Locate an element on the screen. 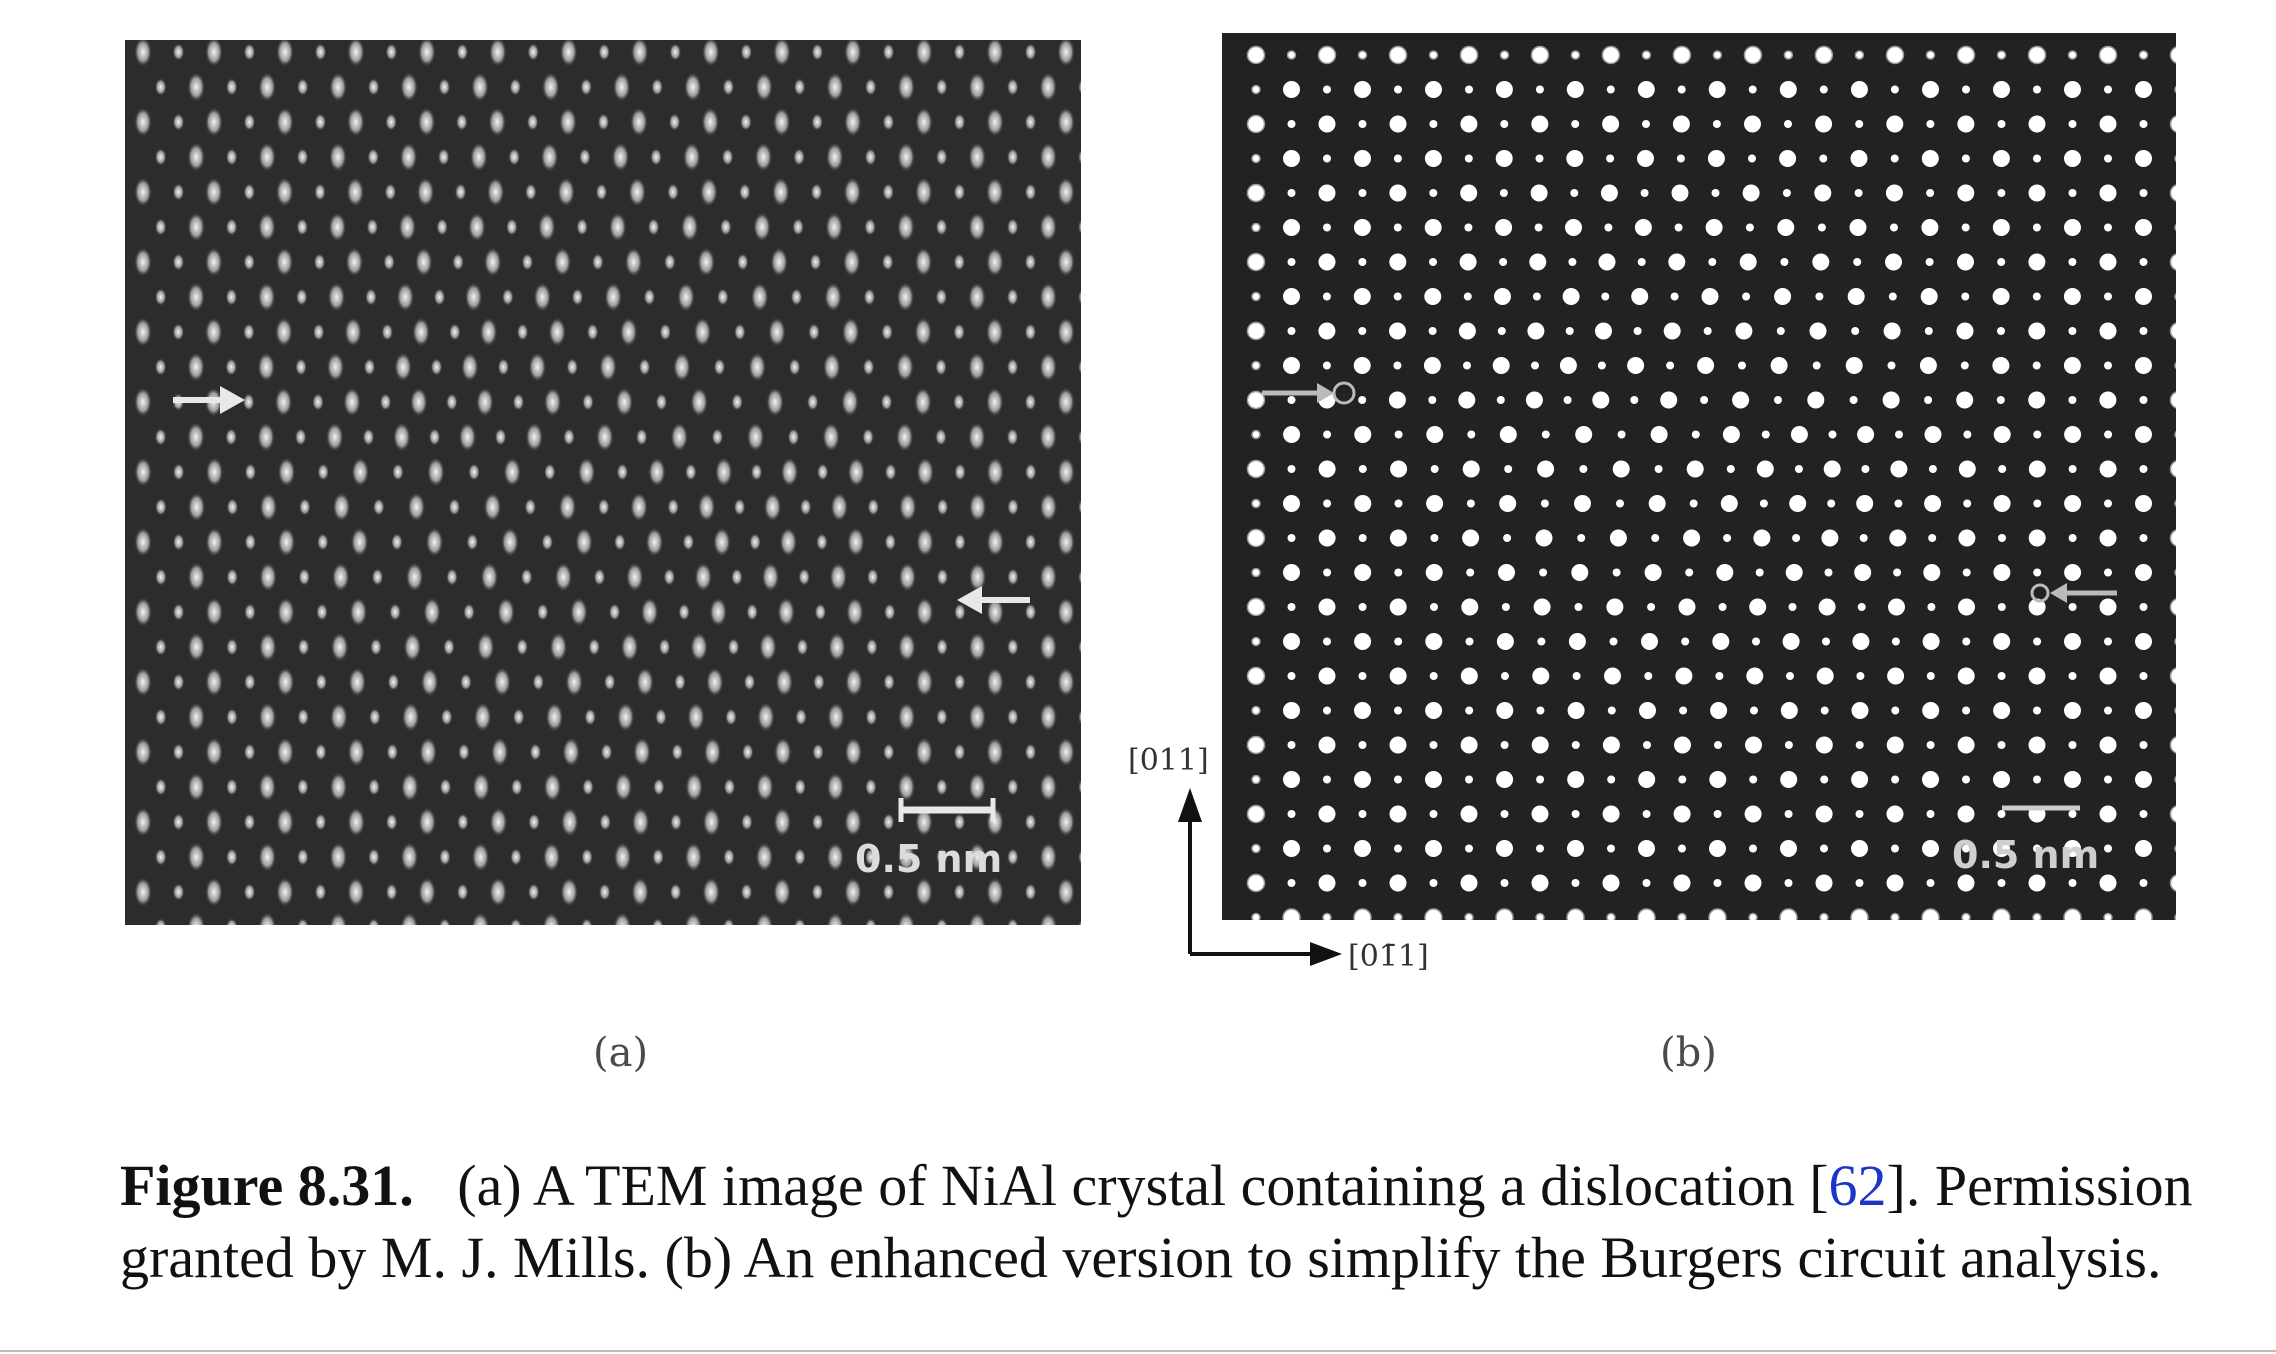 This screenshot has height=1354, width=2276. page-bottom-divider is located at coordinates (1138, 1351).